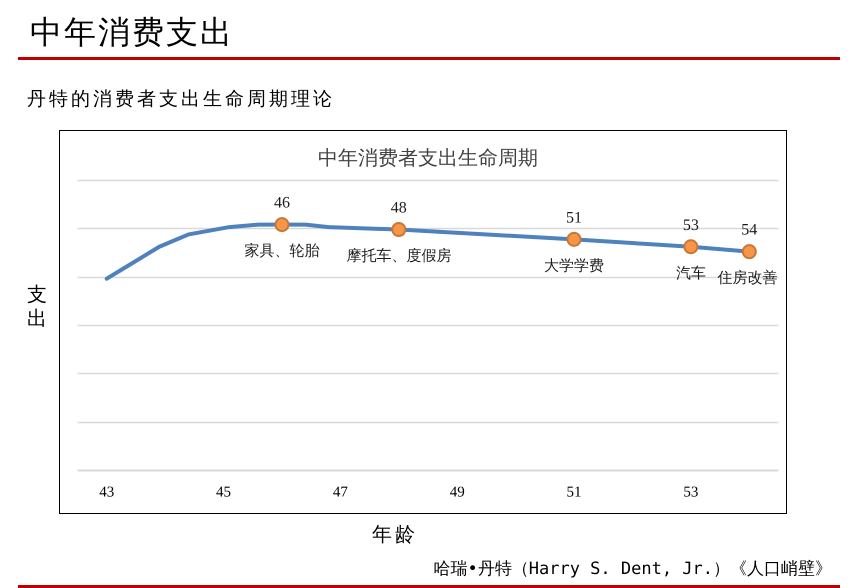 The height and width of the screenshot is (588, 858). Describe the element at coordinates (574, 217) in the screenshot. I see `annotation: 51` at that location.